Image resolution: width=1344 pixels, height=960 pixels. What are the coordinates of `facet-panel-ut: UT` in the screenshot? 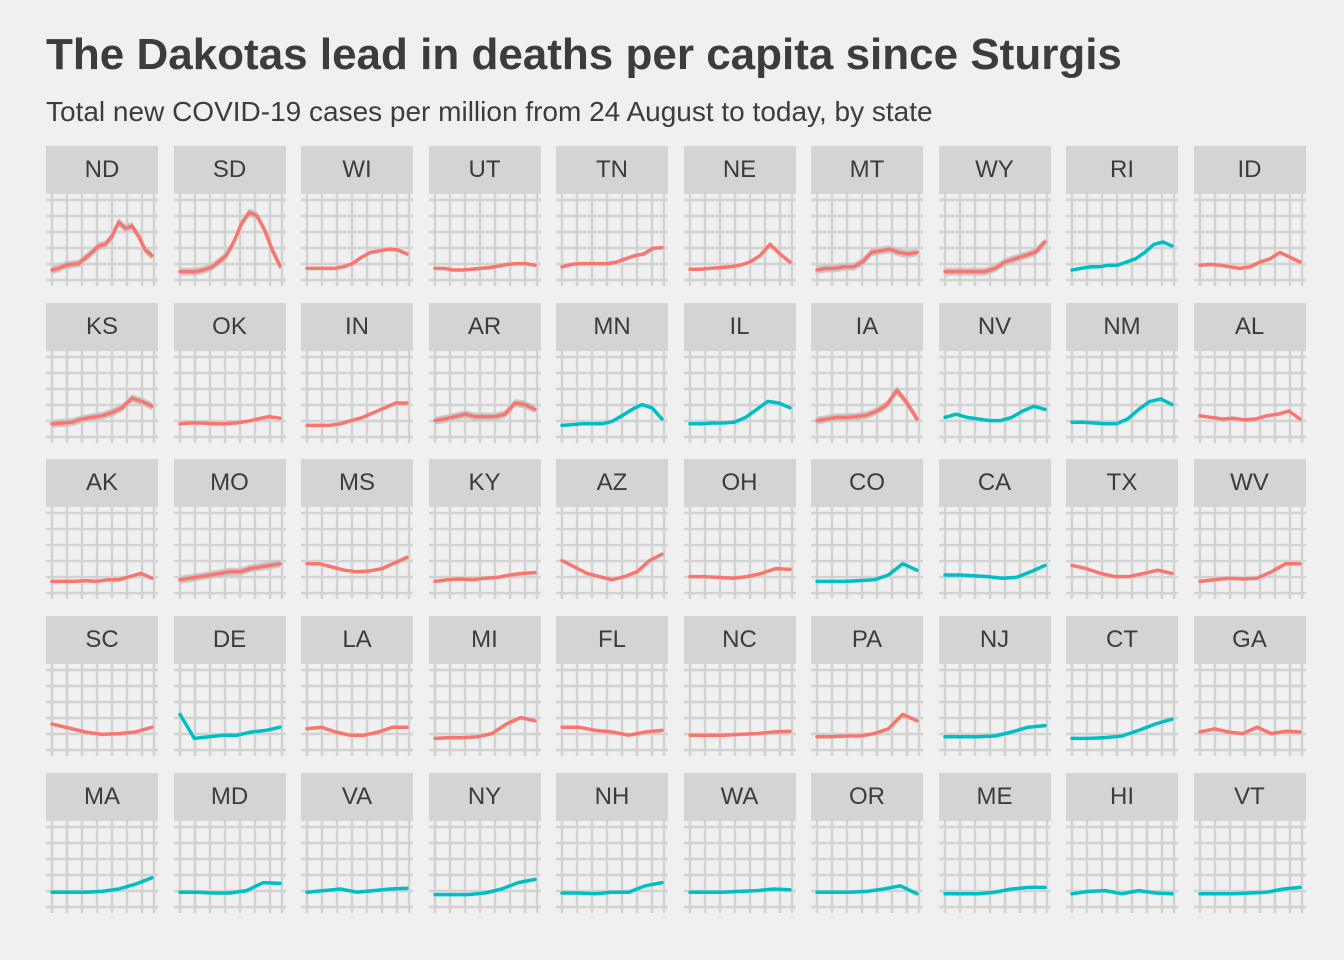 It's located at (484, 217).